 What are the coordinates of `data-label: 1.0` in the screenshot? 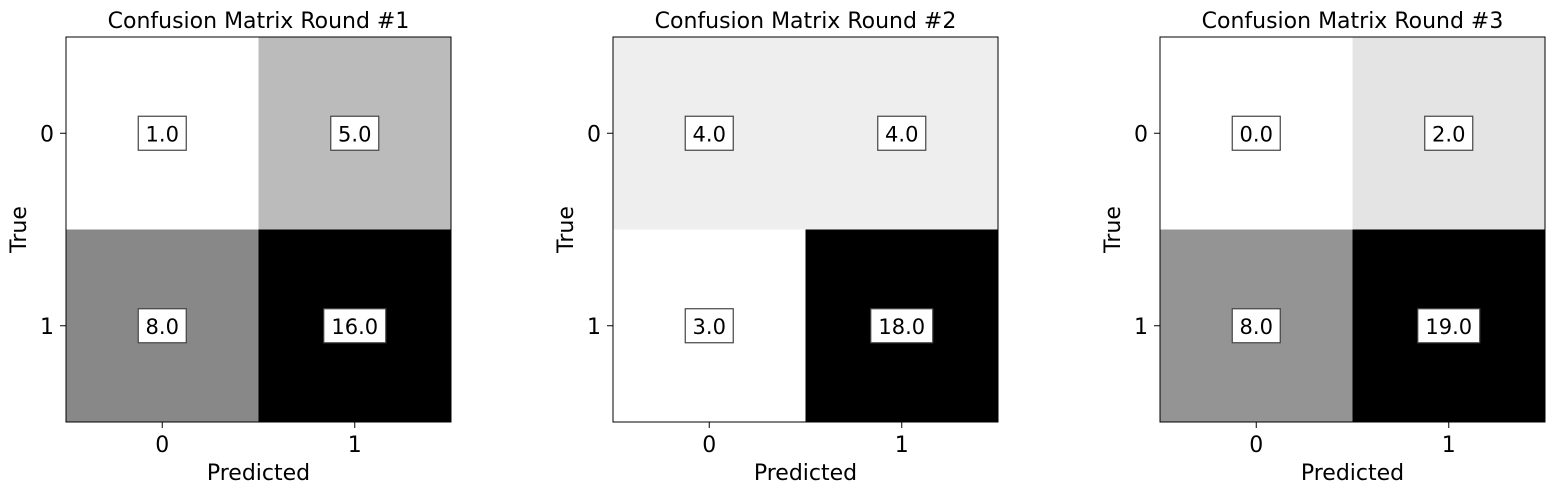 It's located at (162, 134).